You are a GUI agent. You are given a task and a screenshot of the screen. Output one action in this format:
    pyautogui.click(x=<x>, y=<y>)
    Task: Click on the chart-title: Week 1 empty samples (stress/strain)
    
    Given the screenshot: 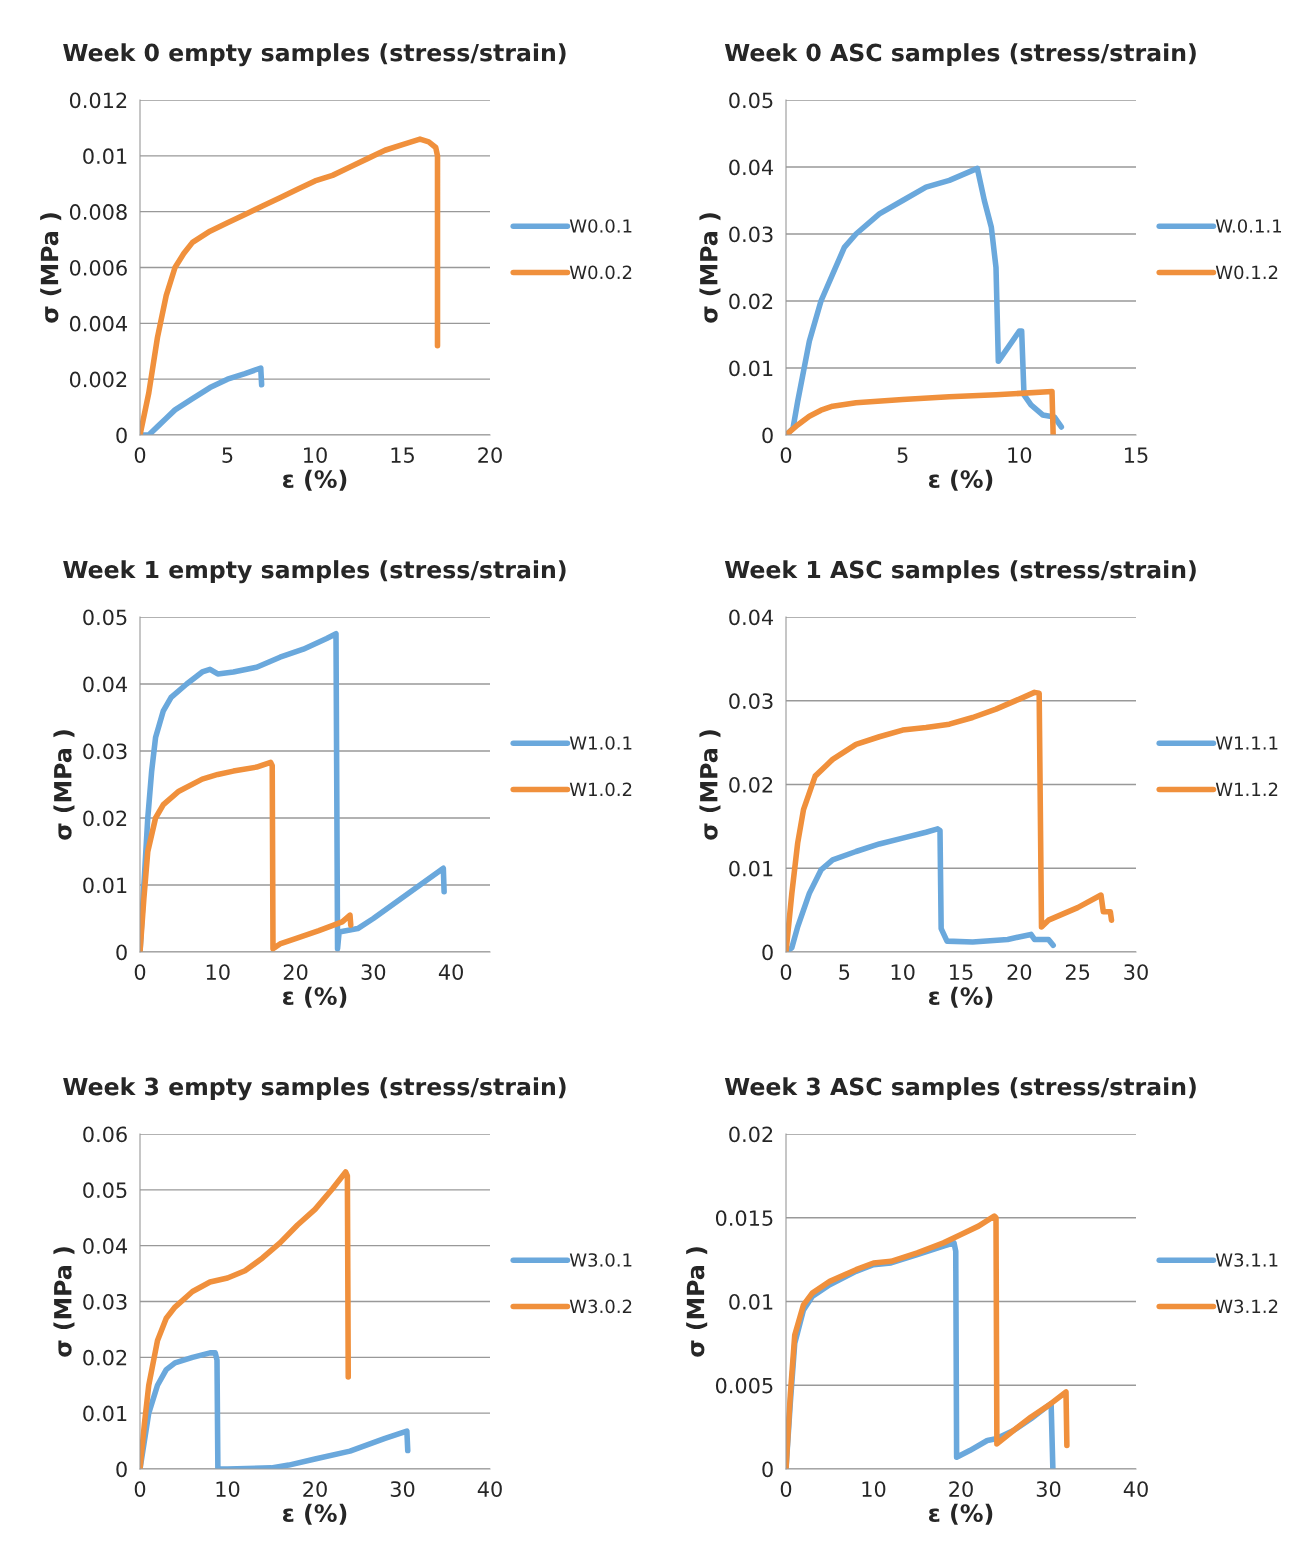 What is the action you would take?
    pyautogui.click(x=314, y=572)
    